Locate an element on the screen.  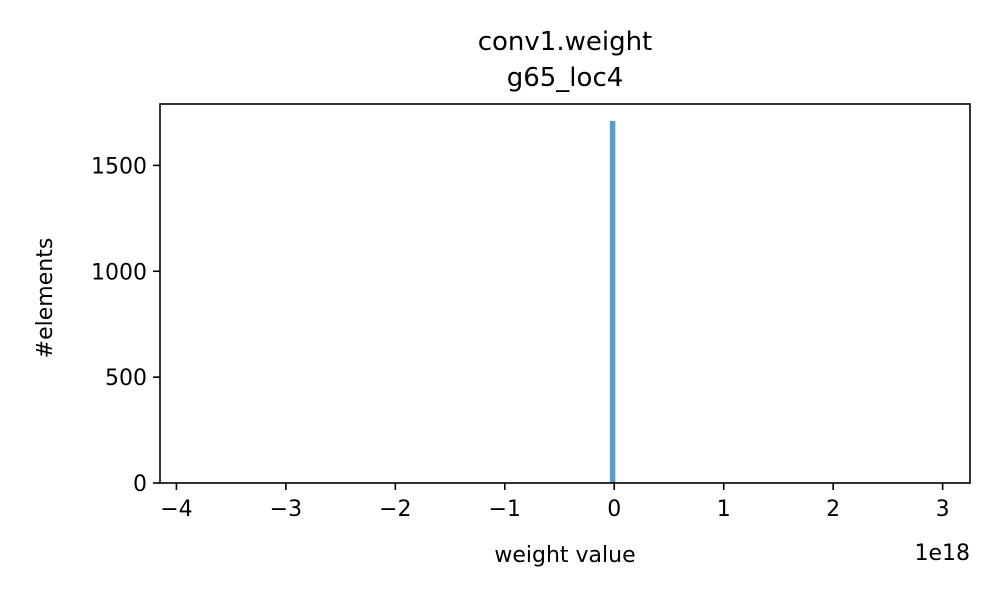
bars-layer is located at coordinates (612, 302).